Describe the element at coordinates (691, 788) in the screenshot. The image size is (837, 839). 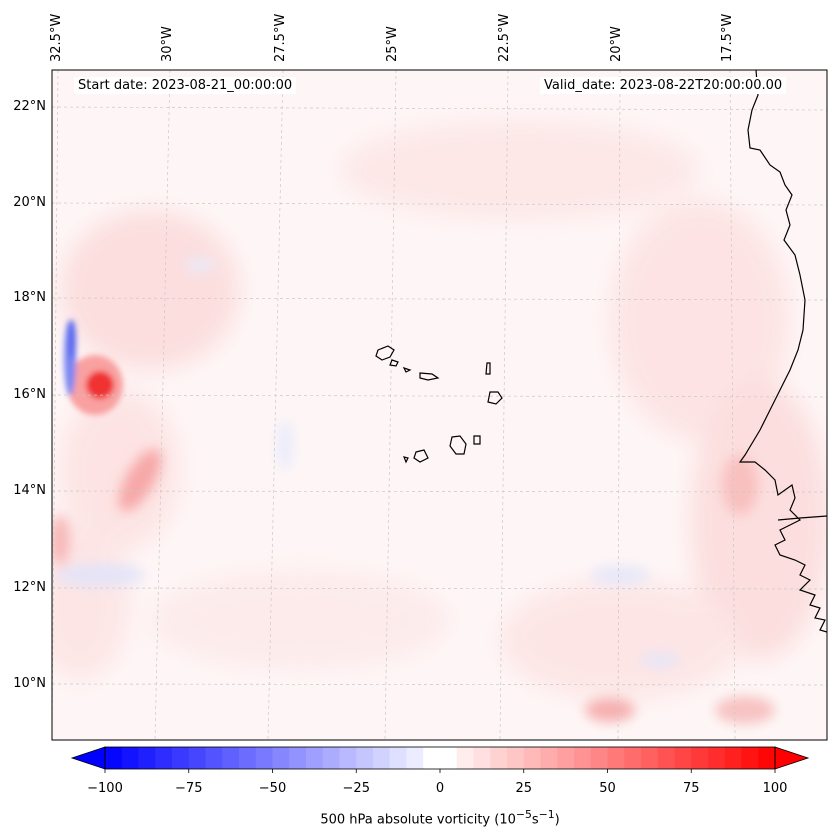
I see `colorbar-tick-label: 75` at that location.